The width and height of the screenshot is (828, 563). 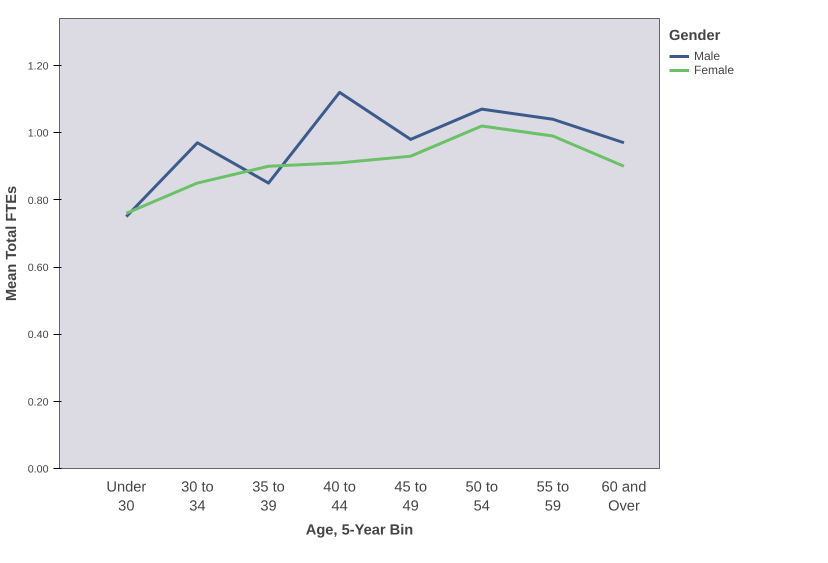 I want to click on x-tick-label: 55 to 59, so click(x=553, y=497).